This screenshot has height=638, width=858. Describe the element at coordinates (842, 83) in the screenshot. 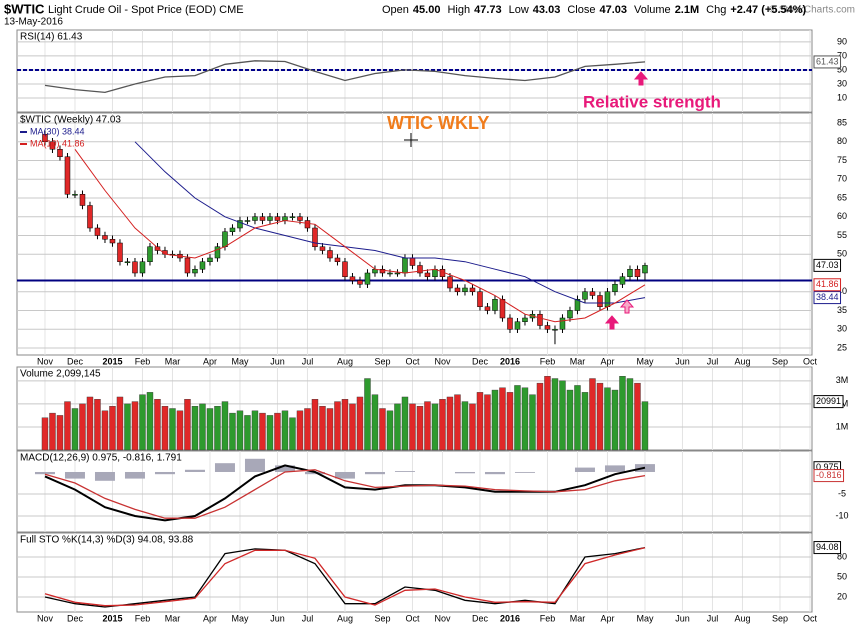

I see `y-tick-label: 30` at that location.